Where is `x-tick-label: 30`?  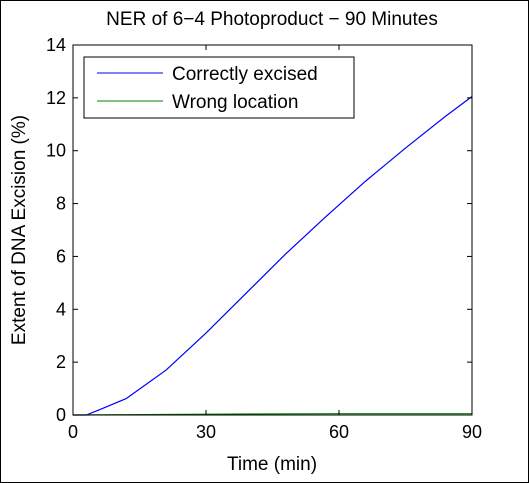
x-tick-label: 30 is located at coordinates (206, 432).